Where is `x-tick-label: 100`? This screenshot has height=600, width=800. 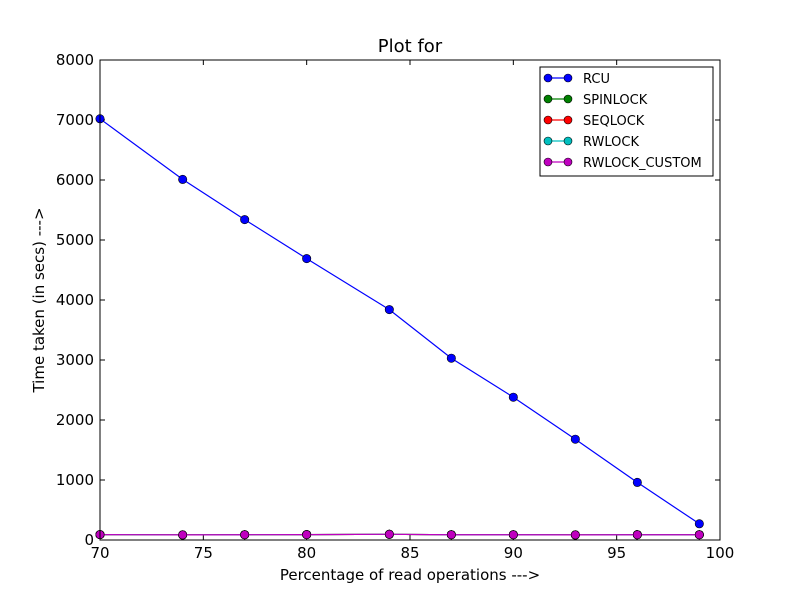 x-tick-label: 100 is located at coordinates (720, 553).